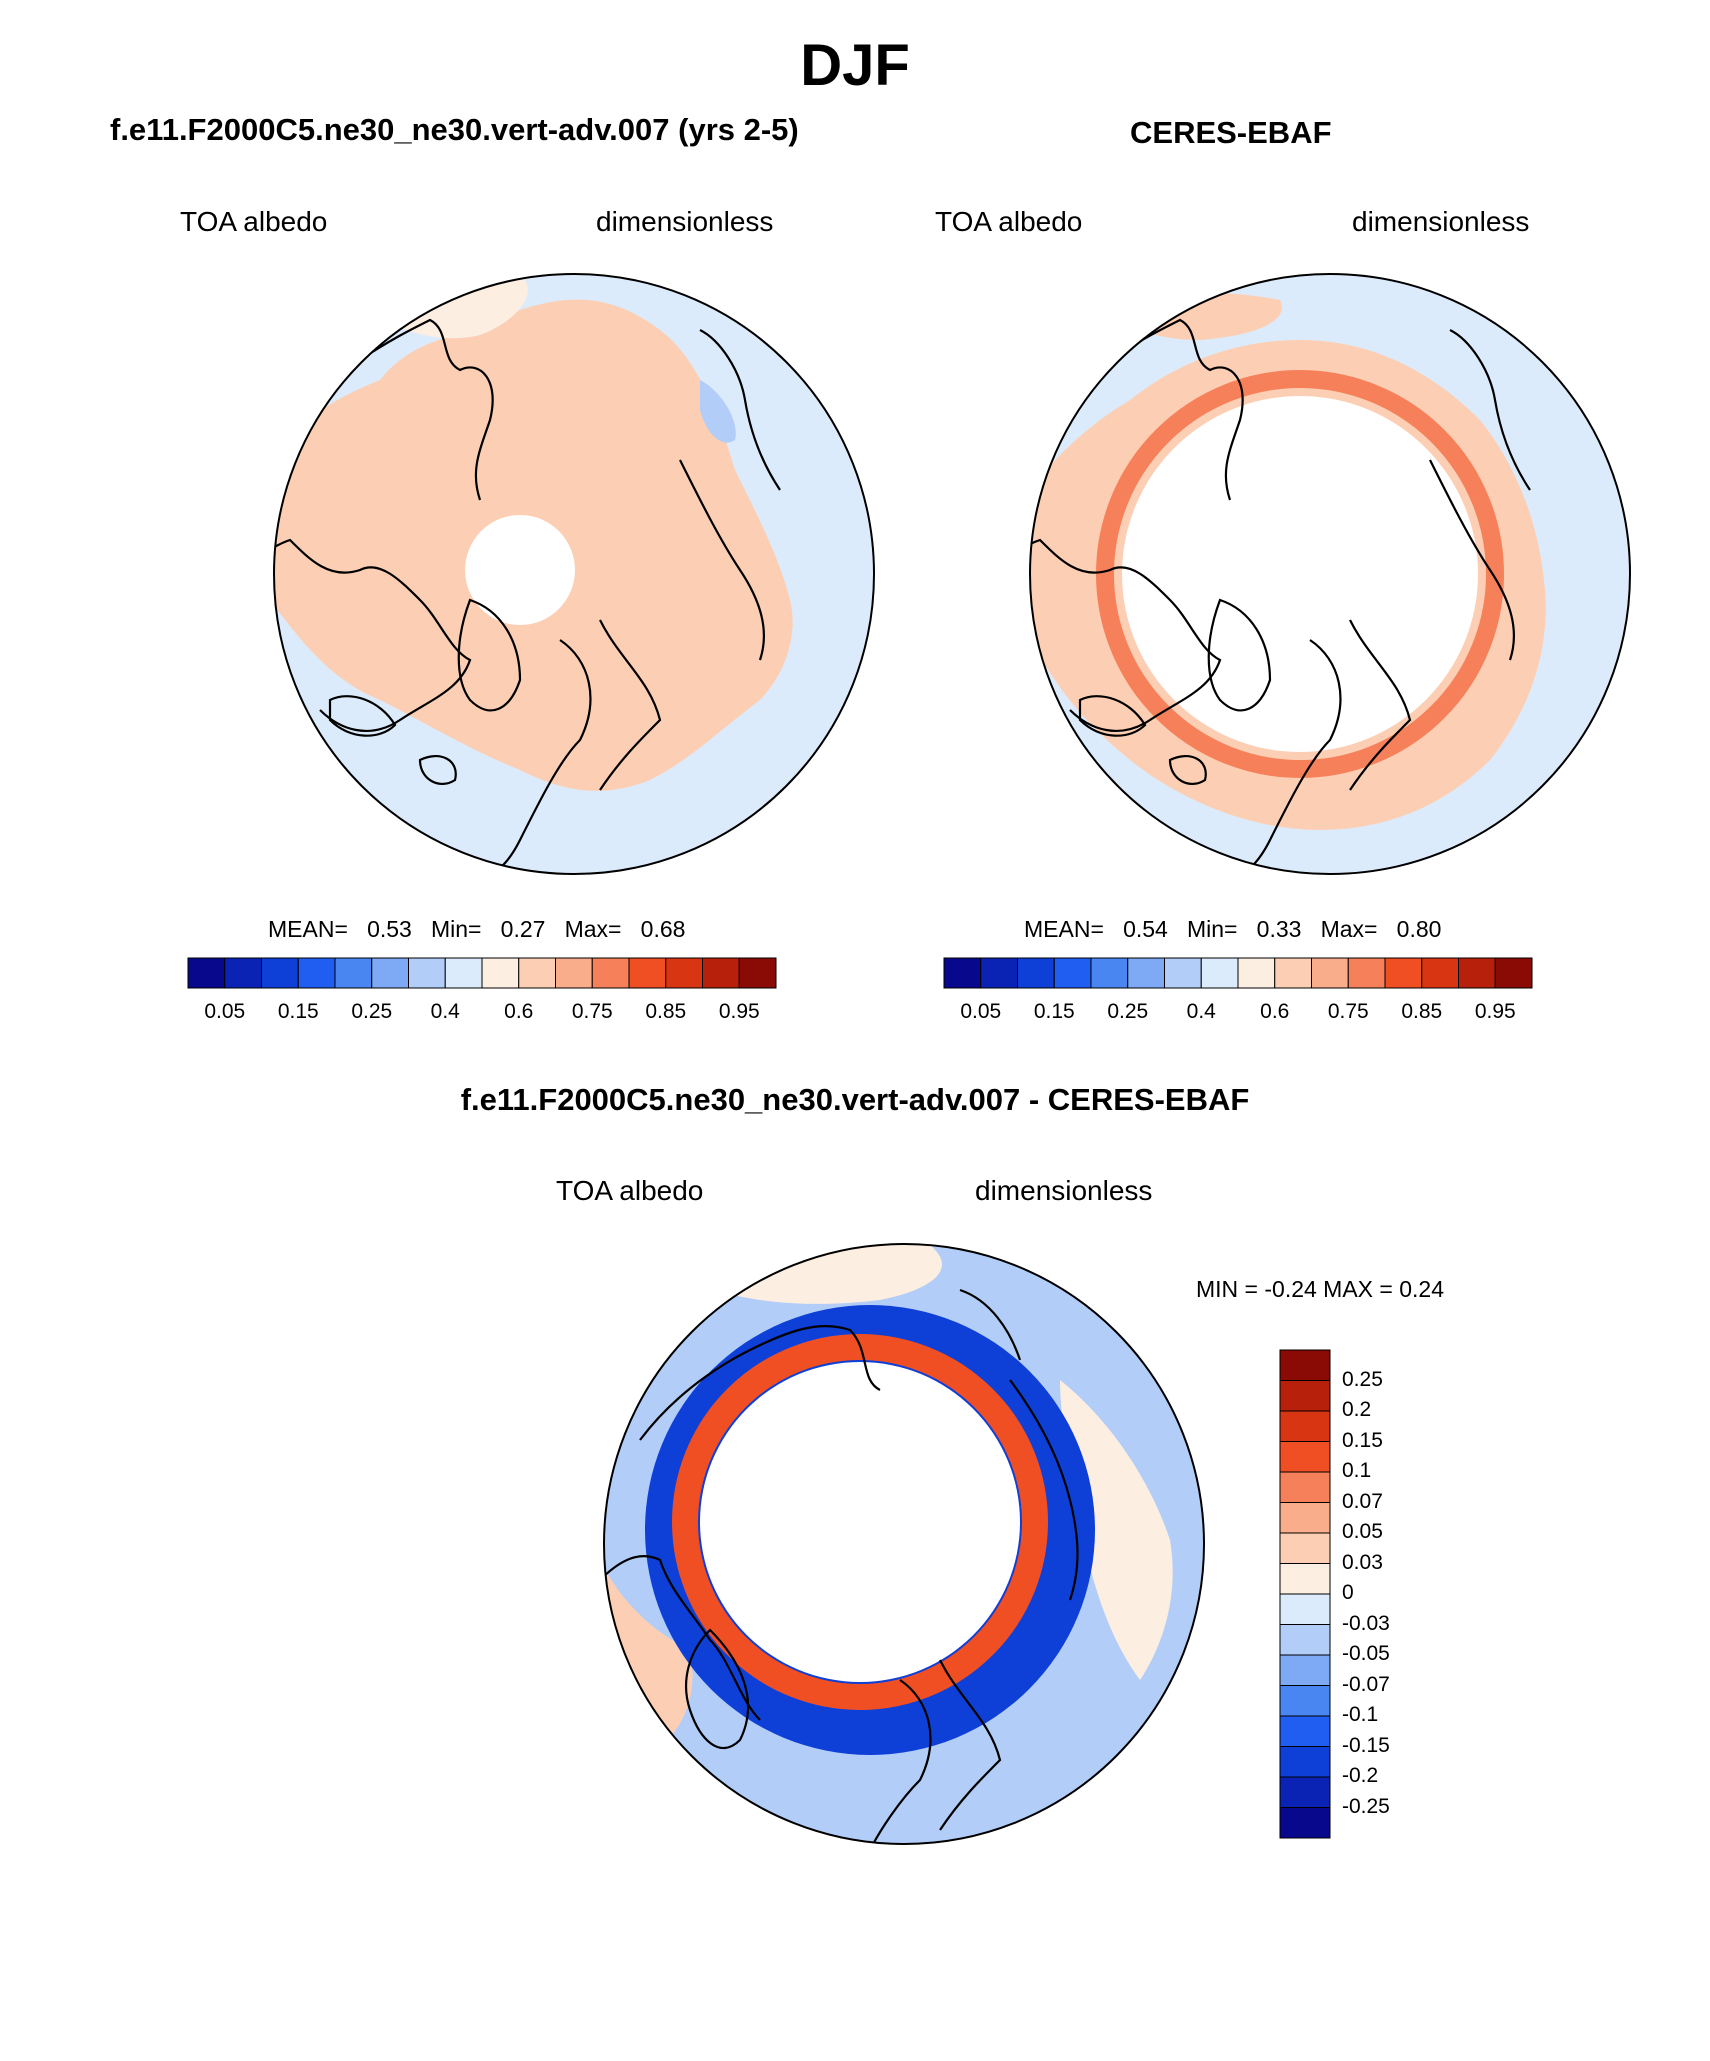 The height and width of the screenshot is (2061, 1710). I want to click on diff-polar-hole, so click(860, 1522).